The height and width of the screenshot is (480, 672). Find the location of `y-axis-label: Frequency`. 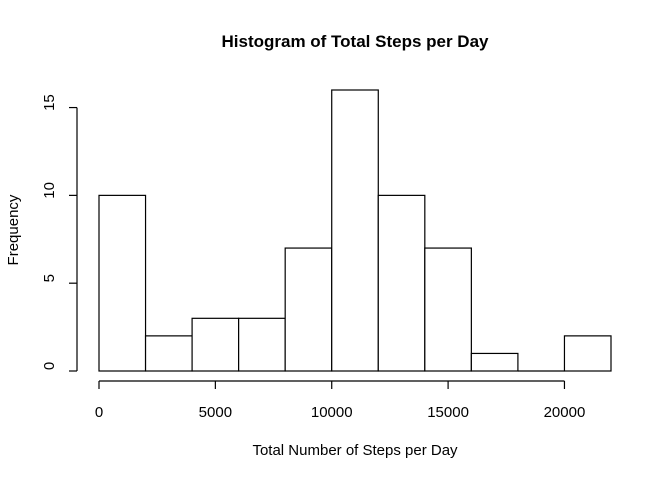

y-axis-label: Frequency is located at coordinates (13, 229).